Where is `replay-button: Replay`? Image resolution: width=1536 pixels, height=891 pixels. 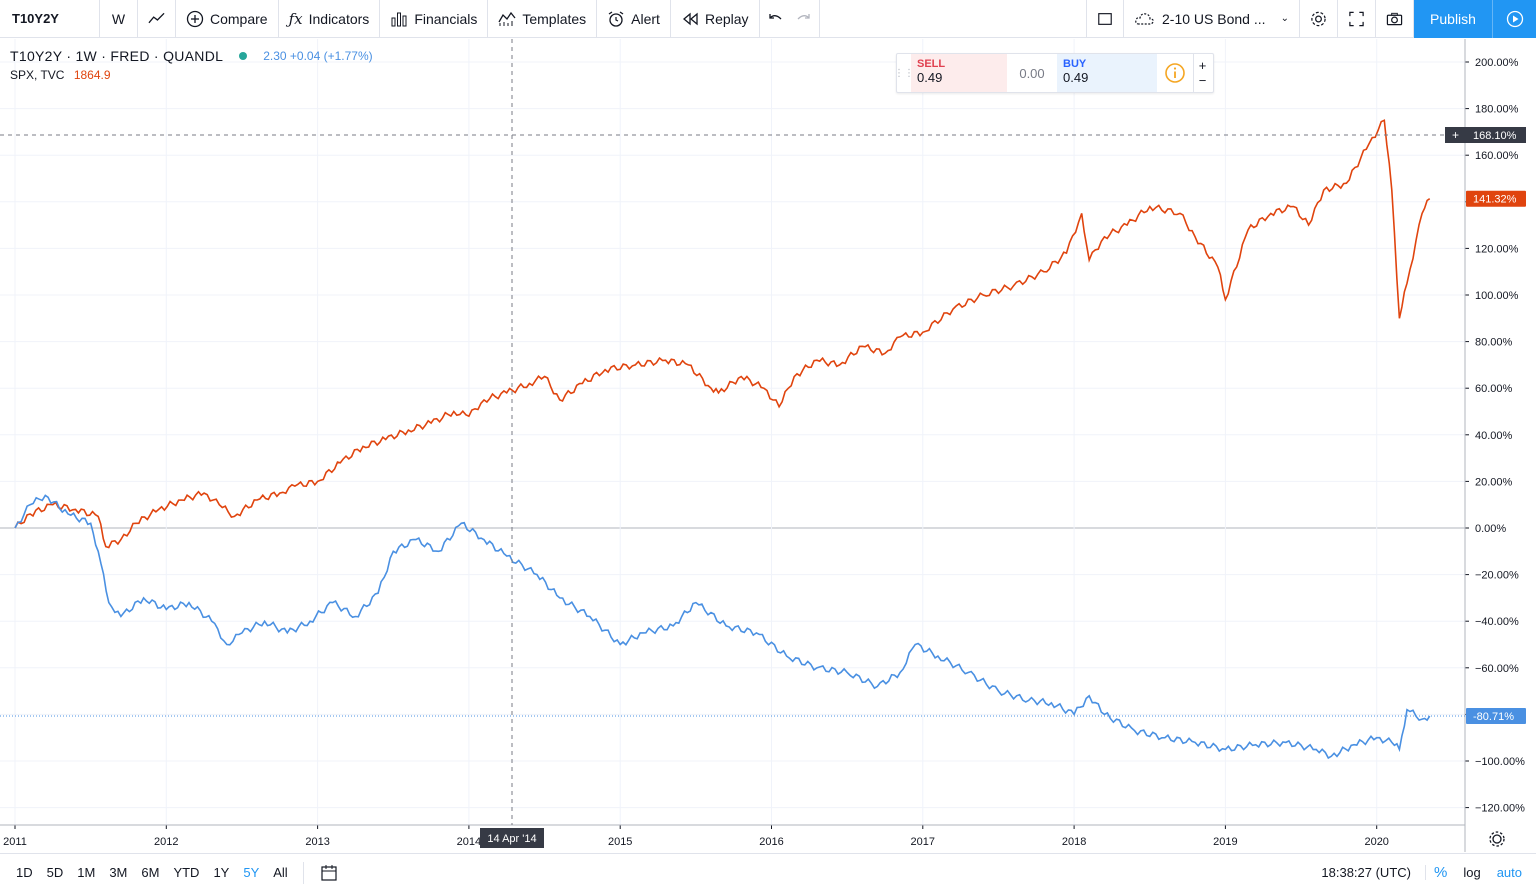
replay-button: Replay is located at coordinates (715, 19).